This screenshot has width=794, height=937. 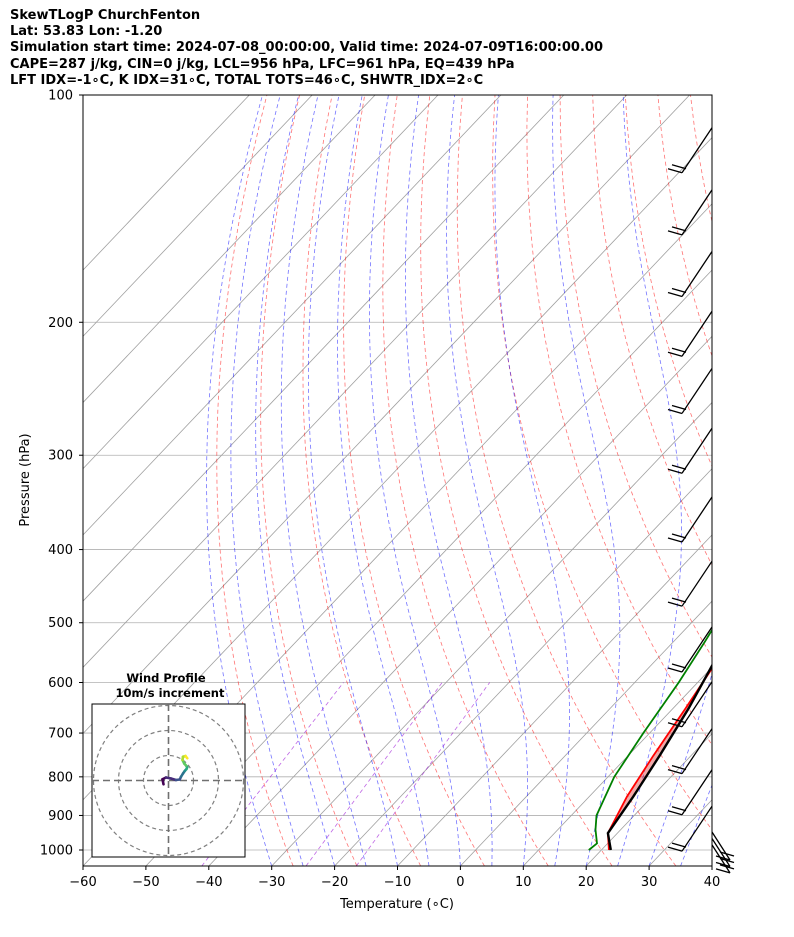 What do you see at coordinates (60, 323) in the screenshot?
I see `y-tick-label: 200` at bounding box center [60, 323].